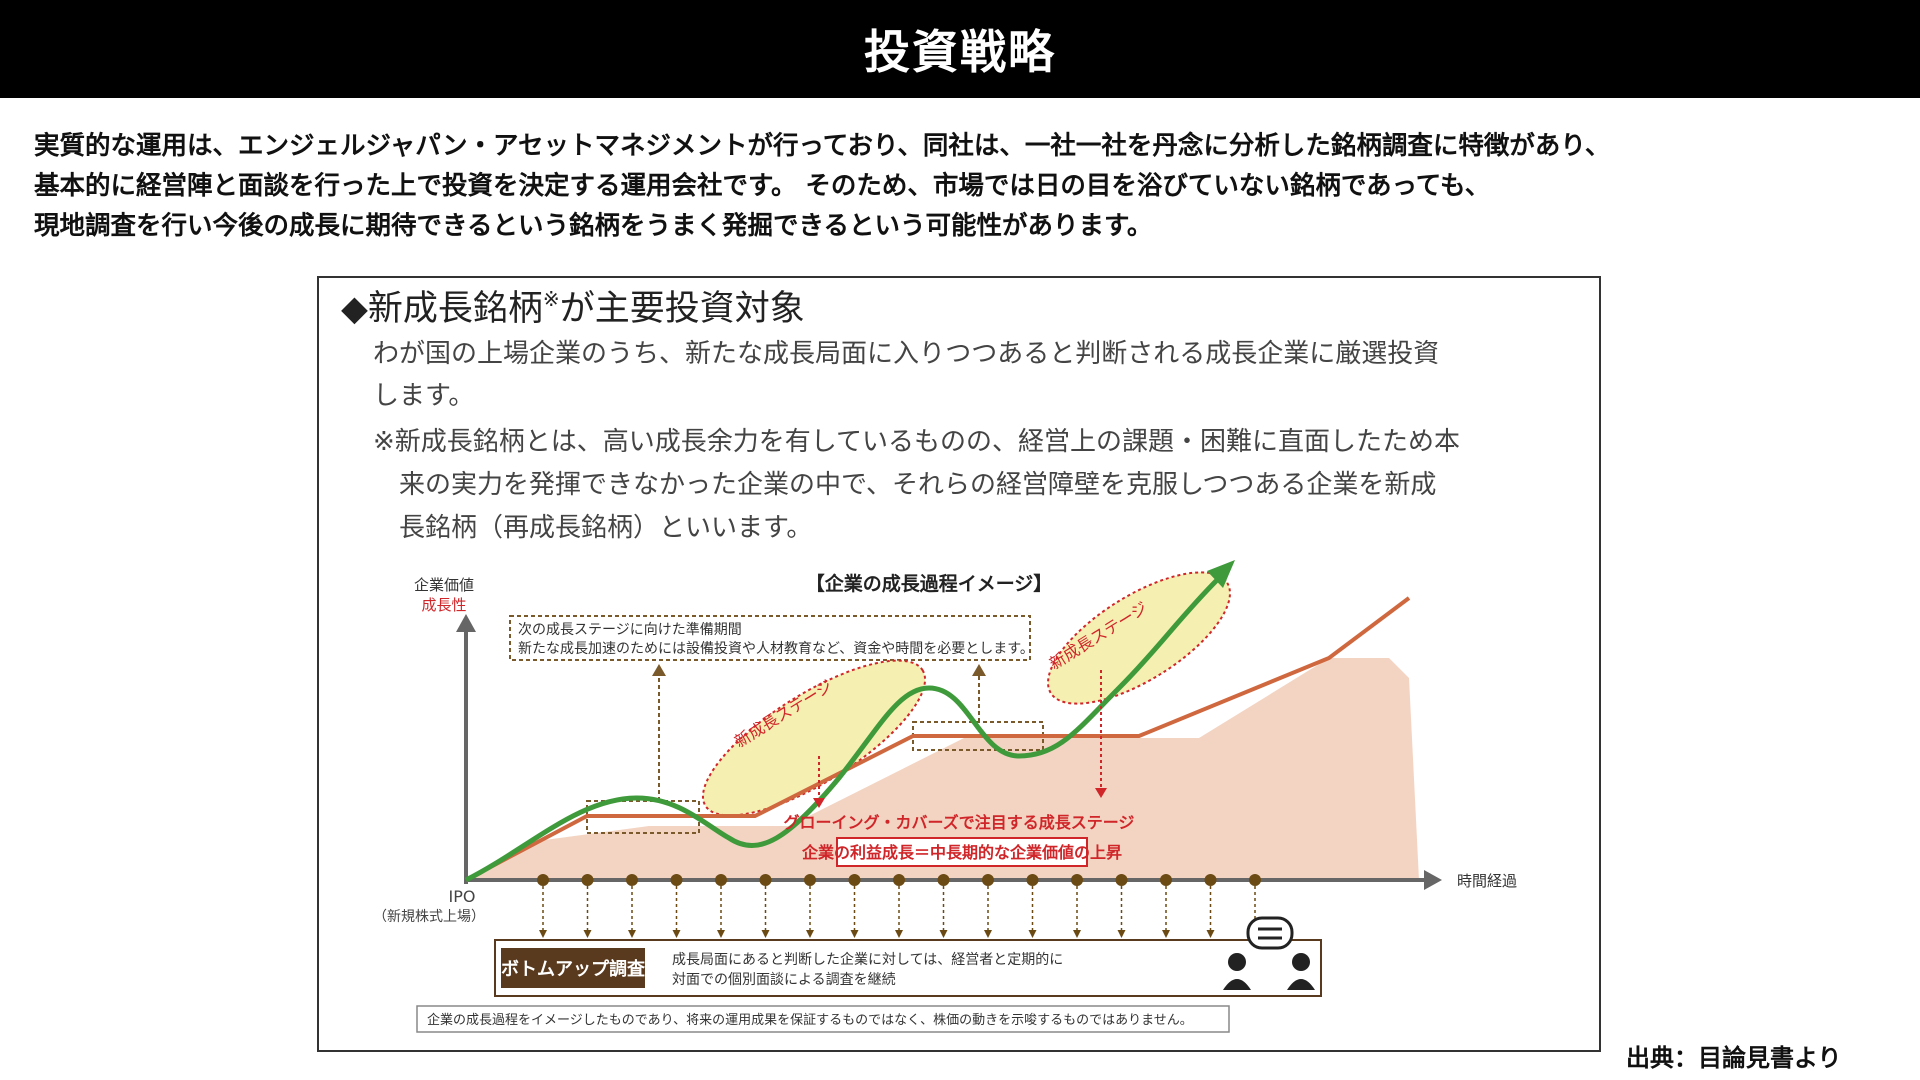 The image size is (1920, 1080). Describe the element at coordinates (1433, 880) in the screenshot. I see `x-axis-arrowhead` at that location.